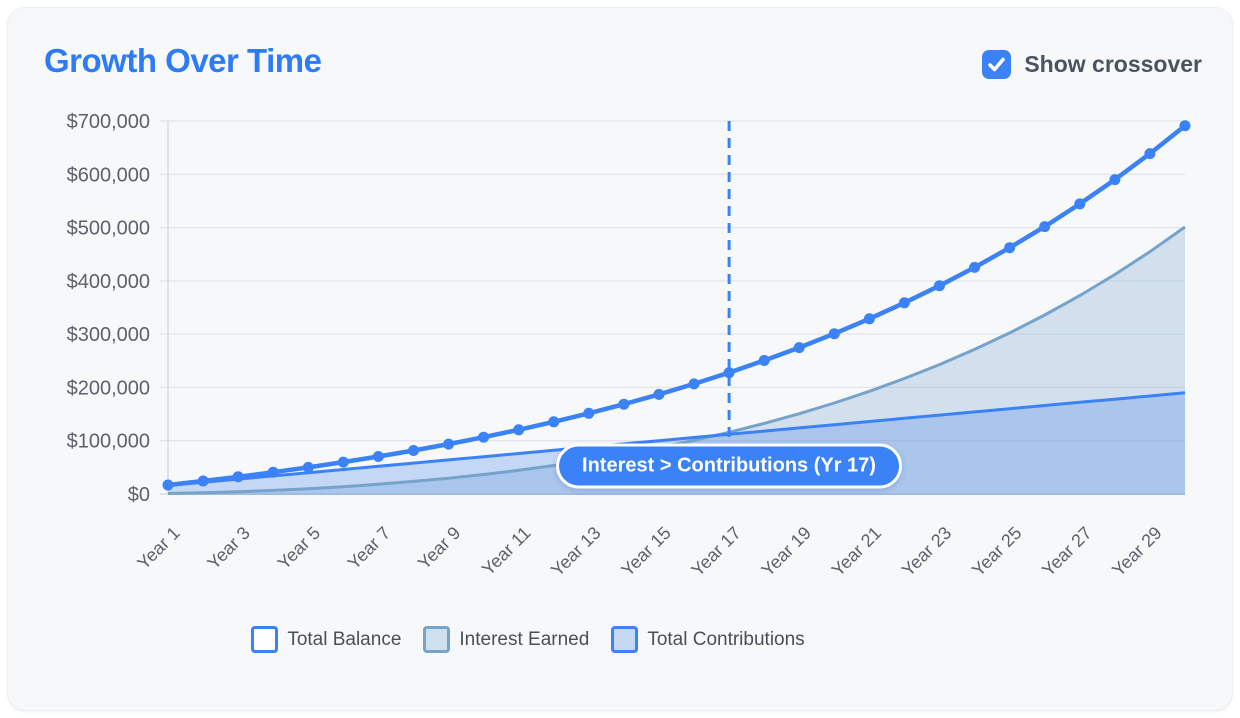 This screenshot has height=718, width=1240. Describe the element at coordinates (369, 548) in the screenshot. I see `x-axis-label: Year 7` at that location.